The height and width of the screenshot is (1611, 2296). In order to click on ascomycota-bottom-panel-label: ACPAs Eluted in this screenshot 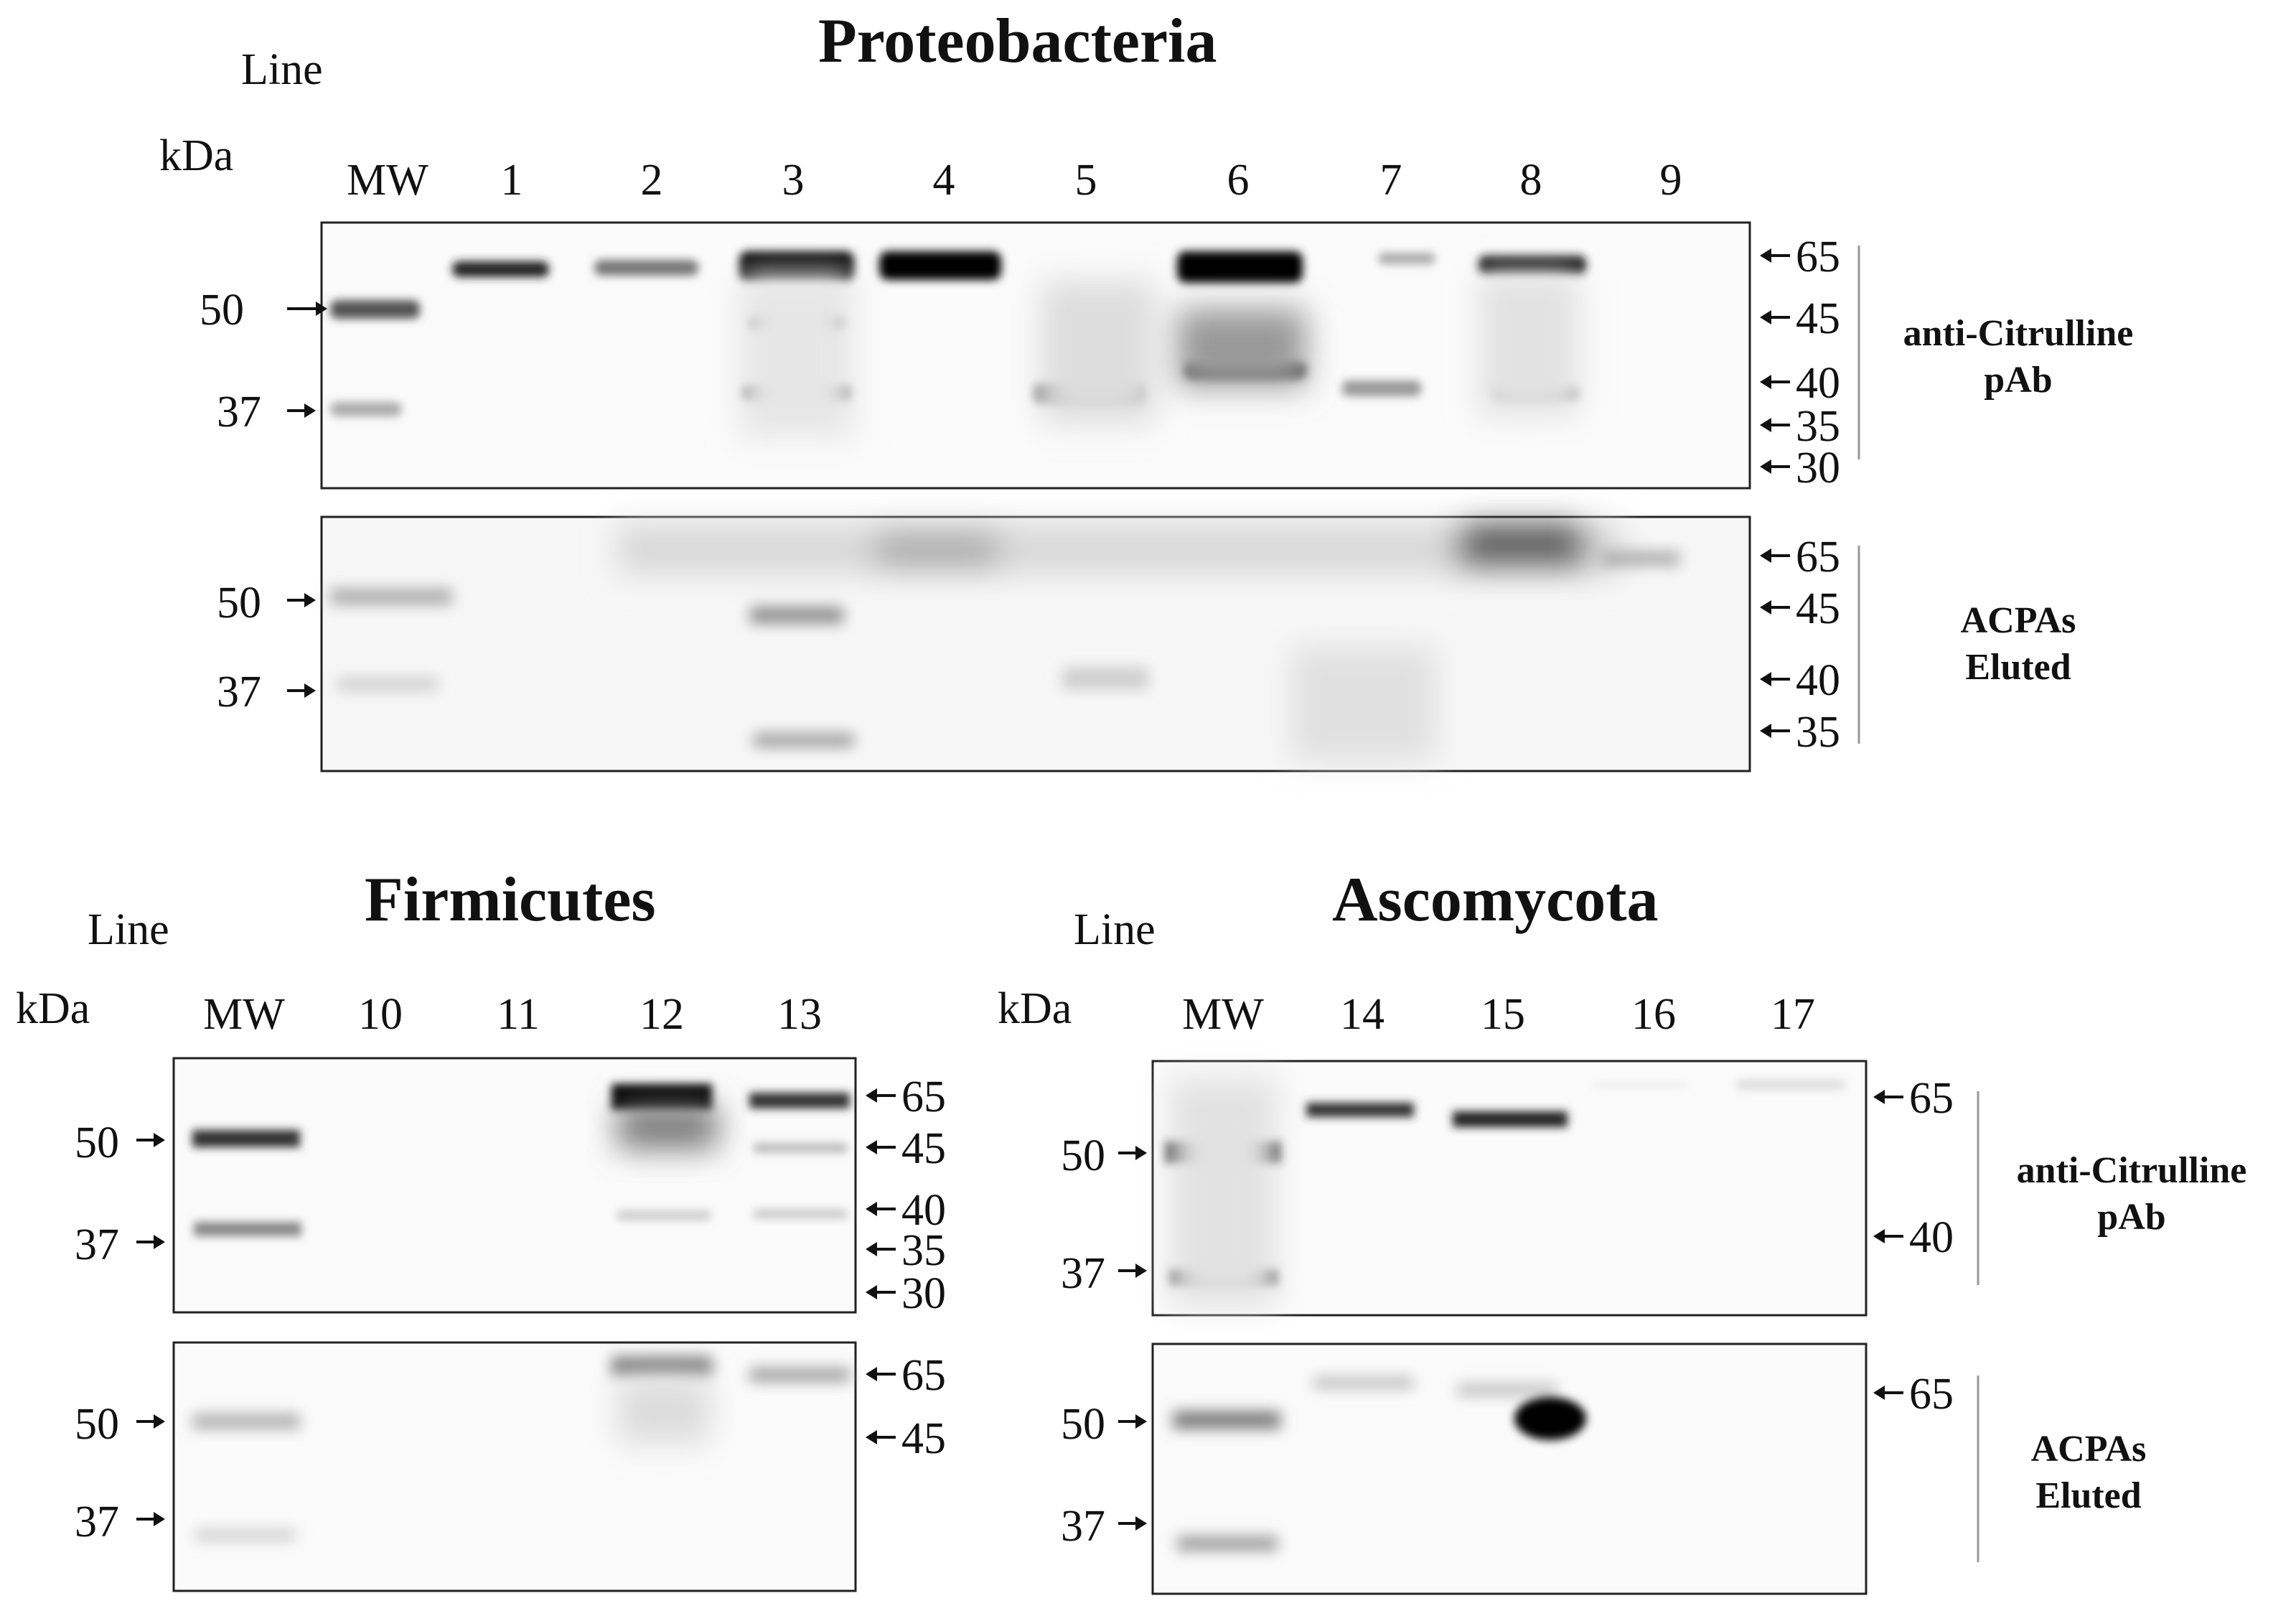, I will do `click(2089, 1472)`.